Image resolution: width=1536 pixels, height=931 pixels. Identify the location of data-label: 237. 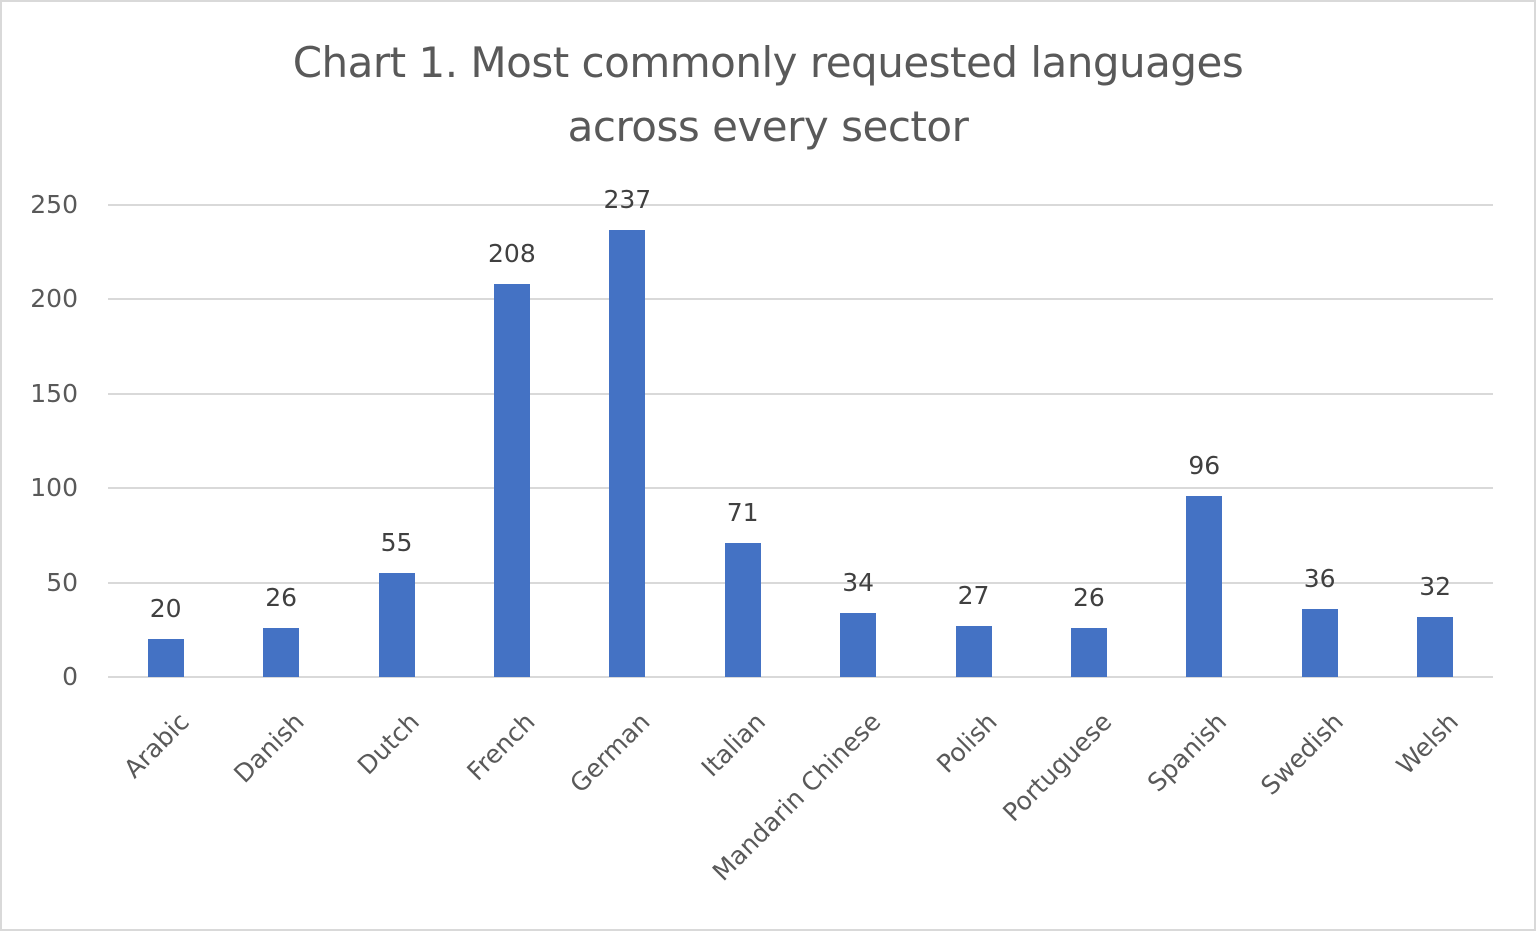
(627, 199).